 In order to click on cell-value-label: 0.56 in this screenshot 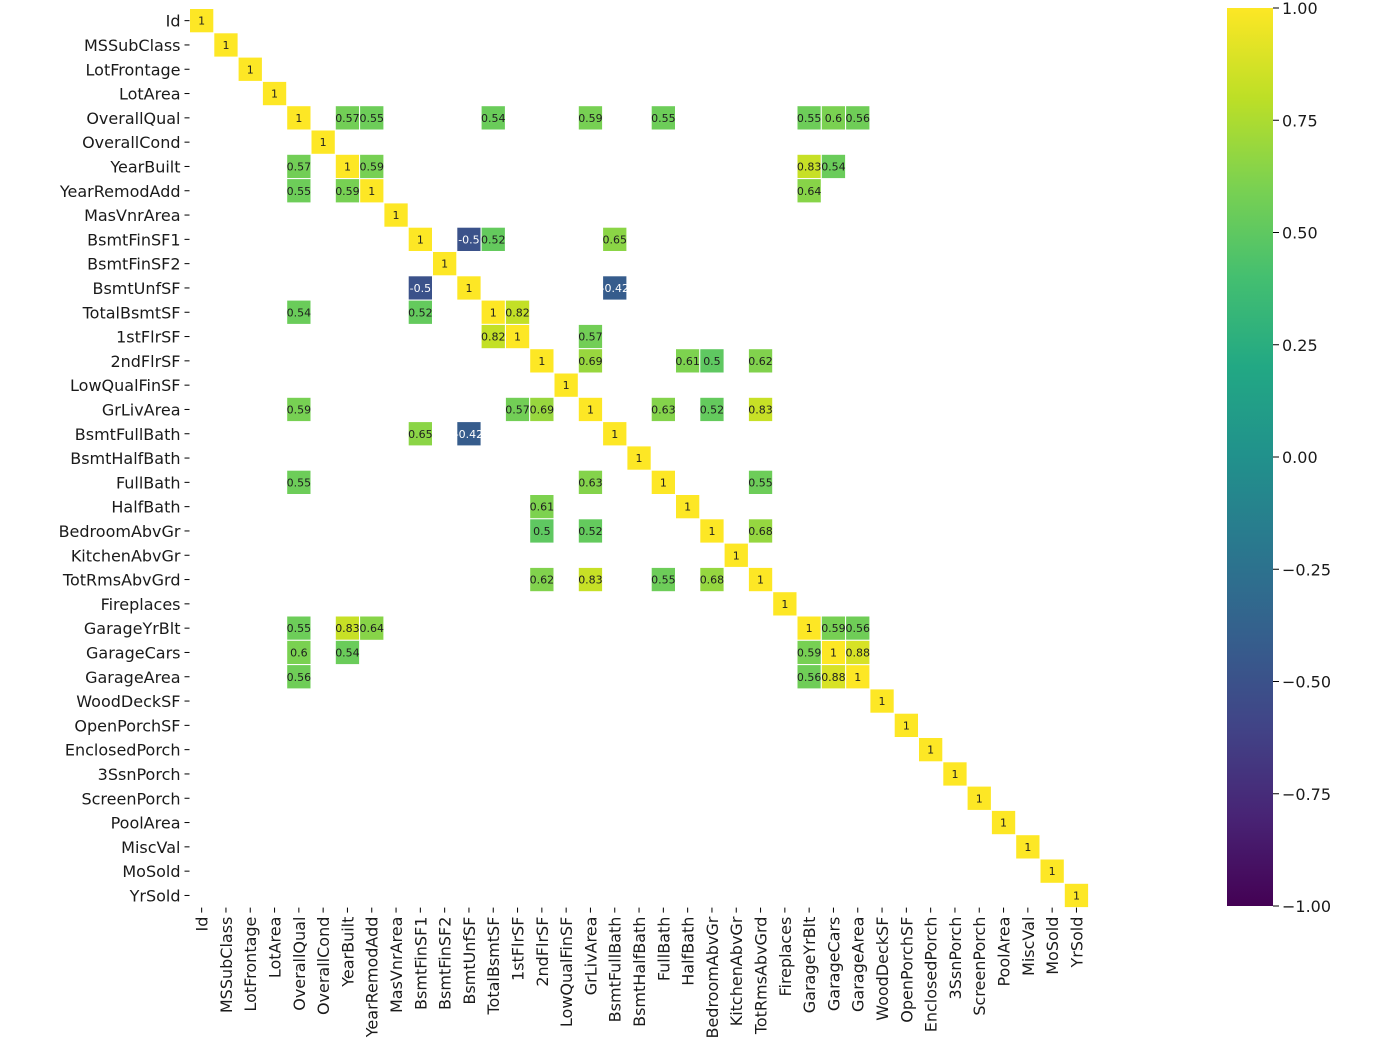, I will do `click(858, 118)`.